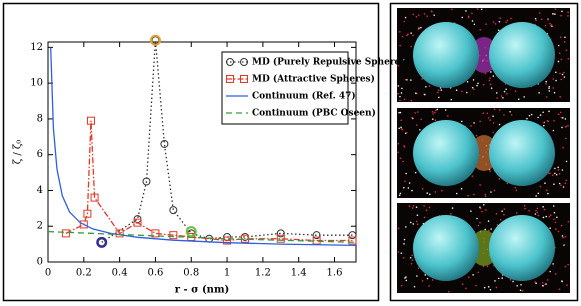  Describe the element at coordinates (191, 232) in the screenshot. I see `highlight-marker` at that location.